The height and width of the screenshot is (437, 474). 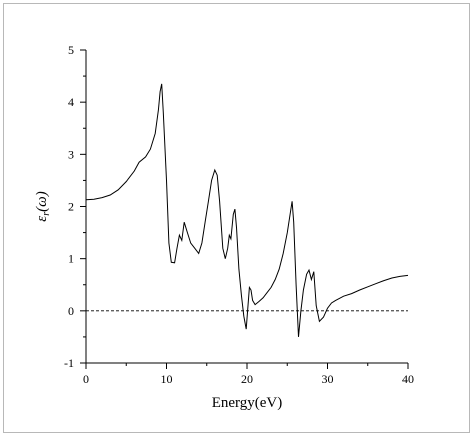 What do you see at coordinates (42, 201) in the screenshot?
I see `y-axis-title-argument: (ω)` at bounding box center [42, 201].